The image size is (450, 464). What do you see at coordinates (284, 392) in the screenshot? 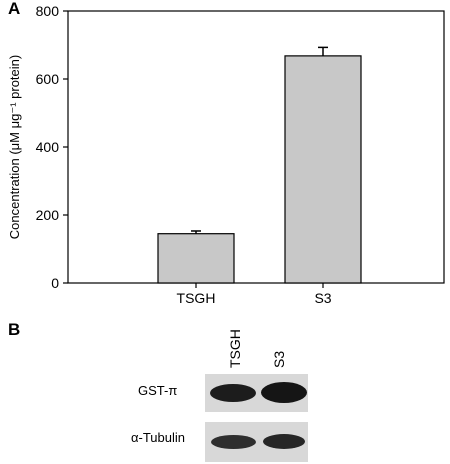
I see `band-gst-pi-s3` at bounding box center [284, 392].